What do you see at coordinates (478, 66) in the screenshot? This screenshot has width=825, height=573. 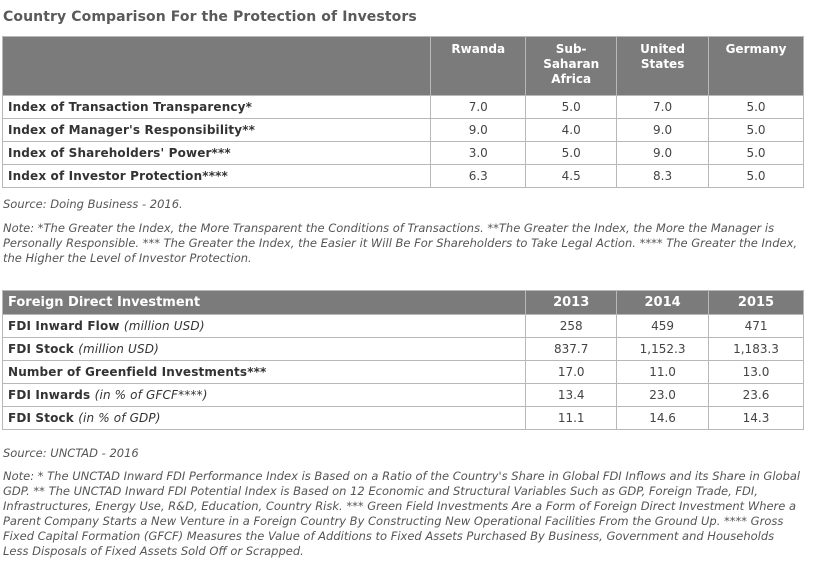 I see `header-cell-rwanda: Rwanda` at bounding box center [478, 66].